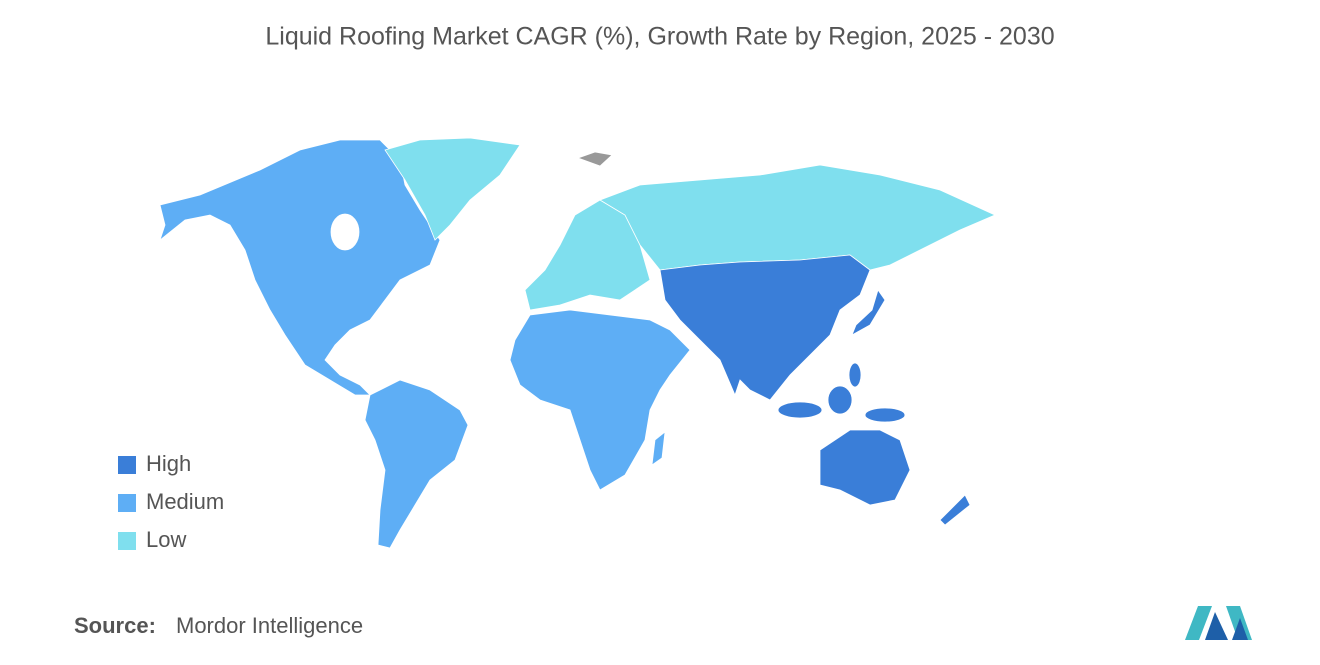 The height and width of the screenshot is (665, 1320). Describe the element at coordinates (955, 510) in the screenshot. I see `new-zealand` at that location.